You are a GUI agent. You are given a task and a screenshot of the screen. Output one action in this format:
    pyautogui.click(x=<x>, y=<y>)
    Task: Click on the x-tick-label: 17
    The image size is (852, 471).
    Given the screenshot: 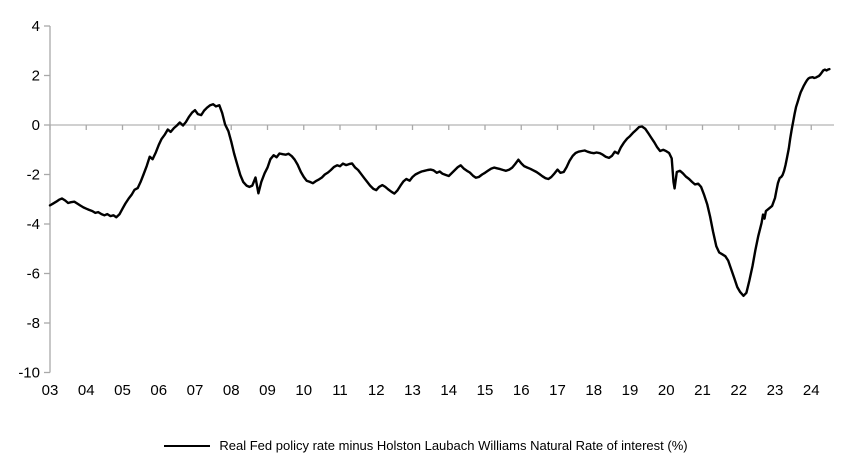 What is the action you would take?
    pyautogui.click(x=557, y=390)
    